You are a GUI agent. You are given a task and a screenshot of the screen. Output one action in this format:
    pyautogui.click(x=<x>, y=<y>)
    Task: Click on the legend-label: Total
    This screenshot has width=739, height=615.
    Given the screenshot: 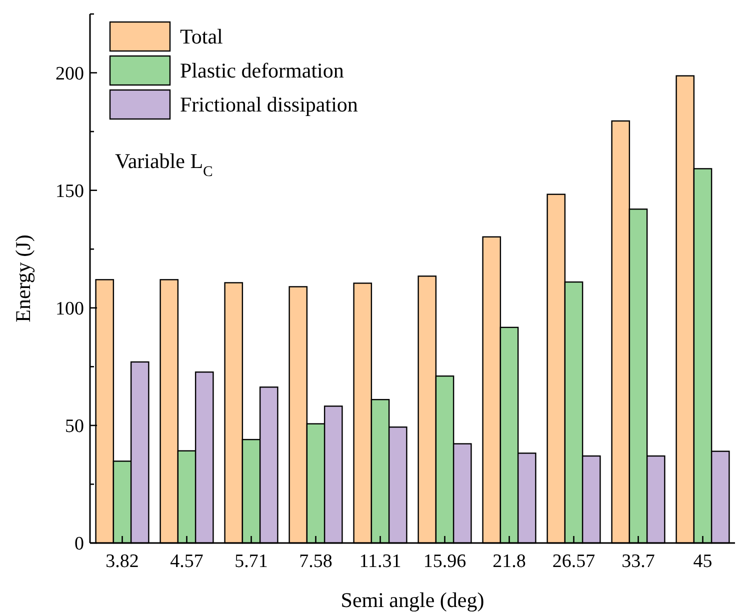 What is the action you would take?
    pyautogui.click(x=202, y=36)
    